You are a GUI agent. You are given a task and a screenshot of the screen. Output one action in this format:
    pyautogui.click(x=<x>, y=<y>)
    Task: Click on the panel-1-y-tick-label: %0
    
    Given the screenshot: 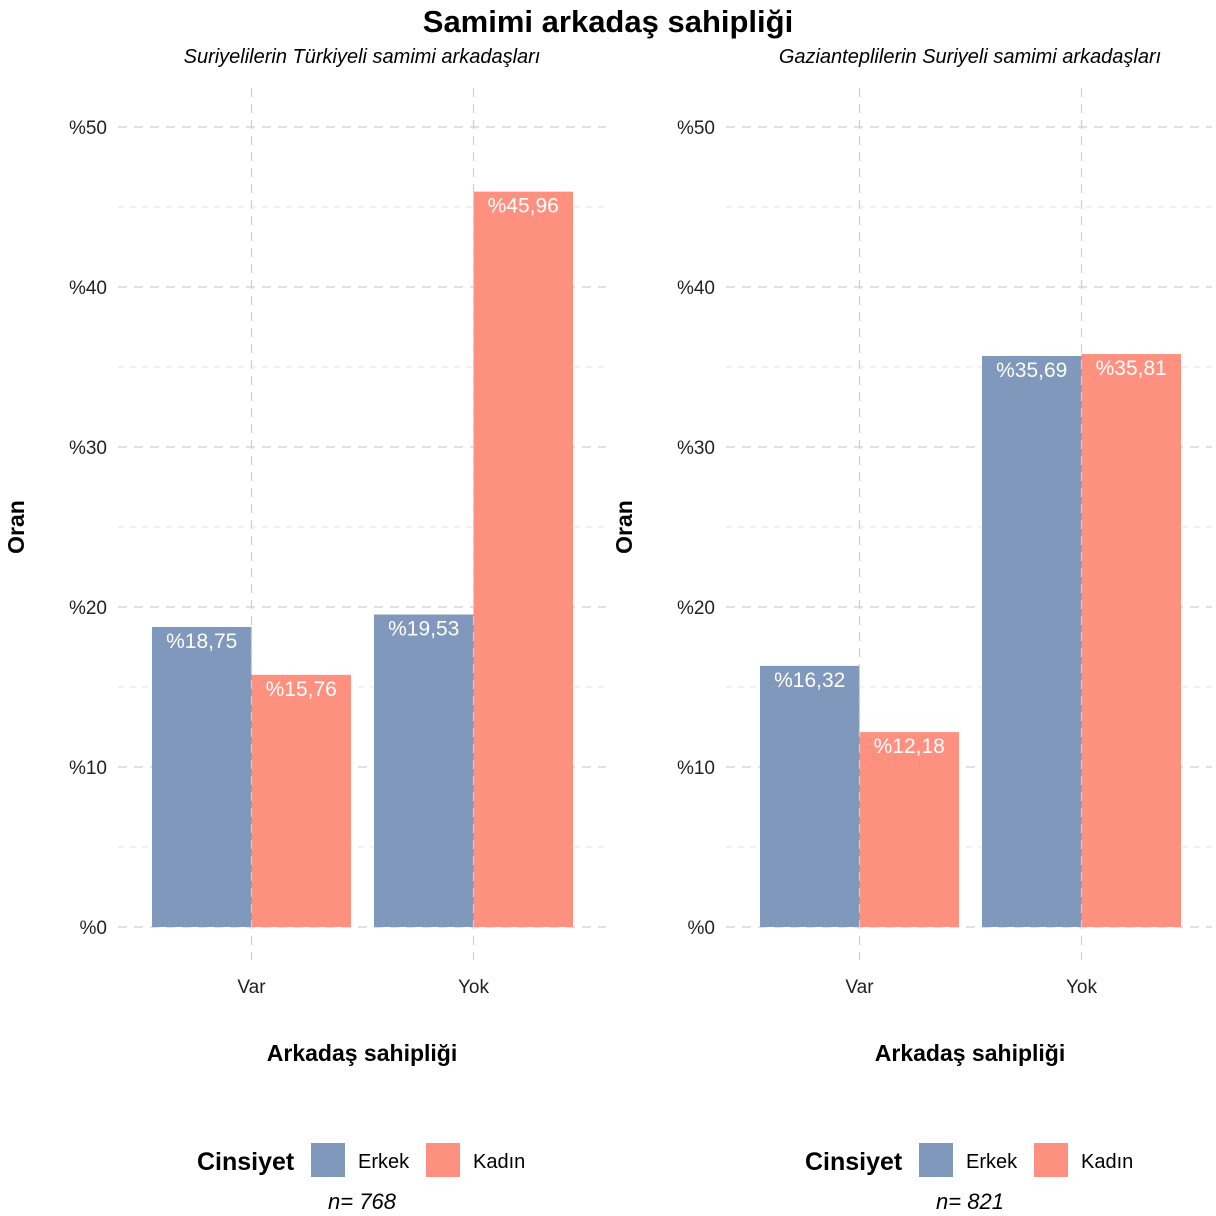 What is the action you would take?
    pyautogui.click(x=93, y=928)
    